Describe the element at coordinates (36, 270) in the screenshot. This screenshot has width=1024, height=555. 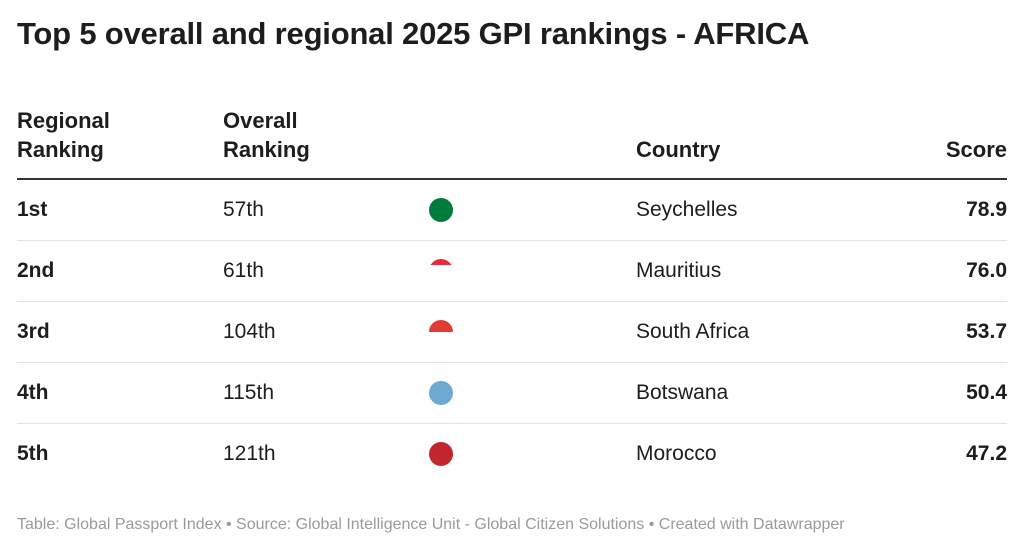
I see `regional-ranking: 2nd` at that location.